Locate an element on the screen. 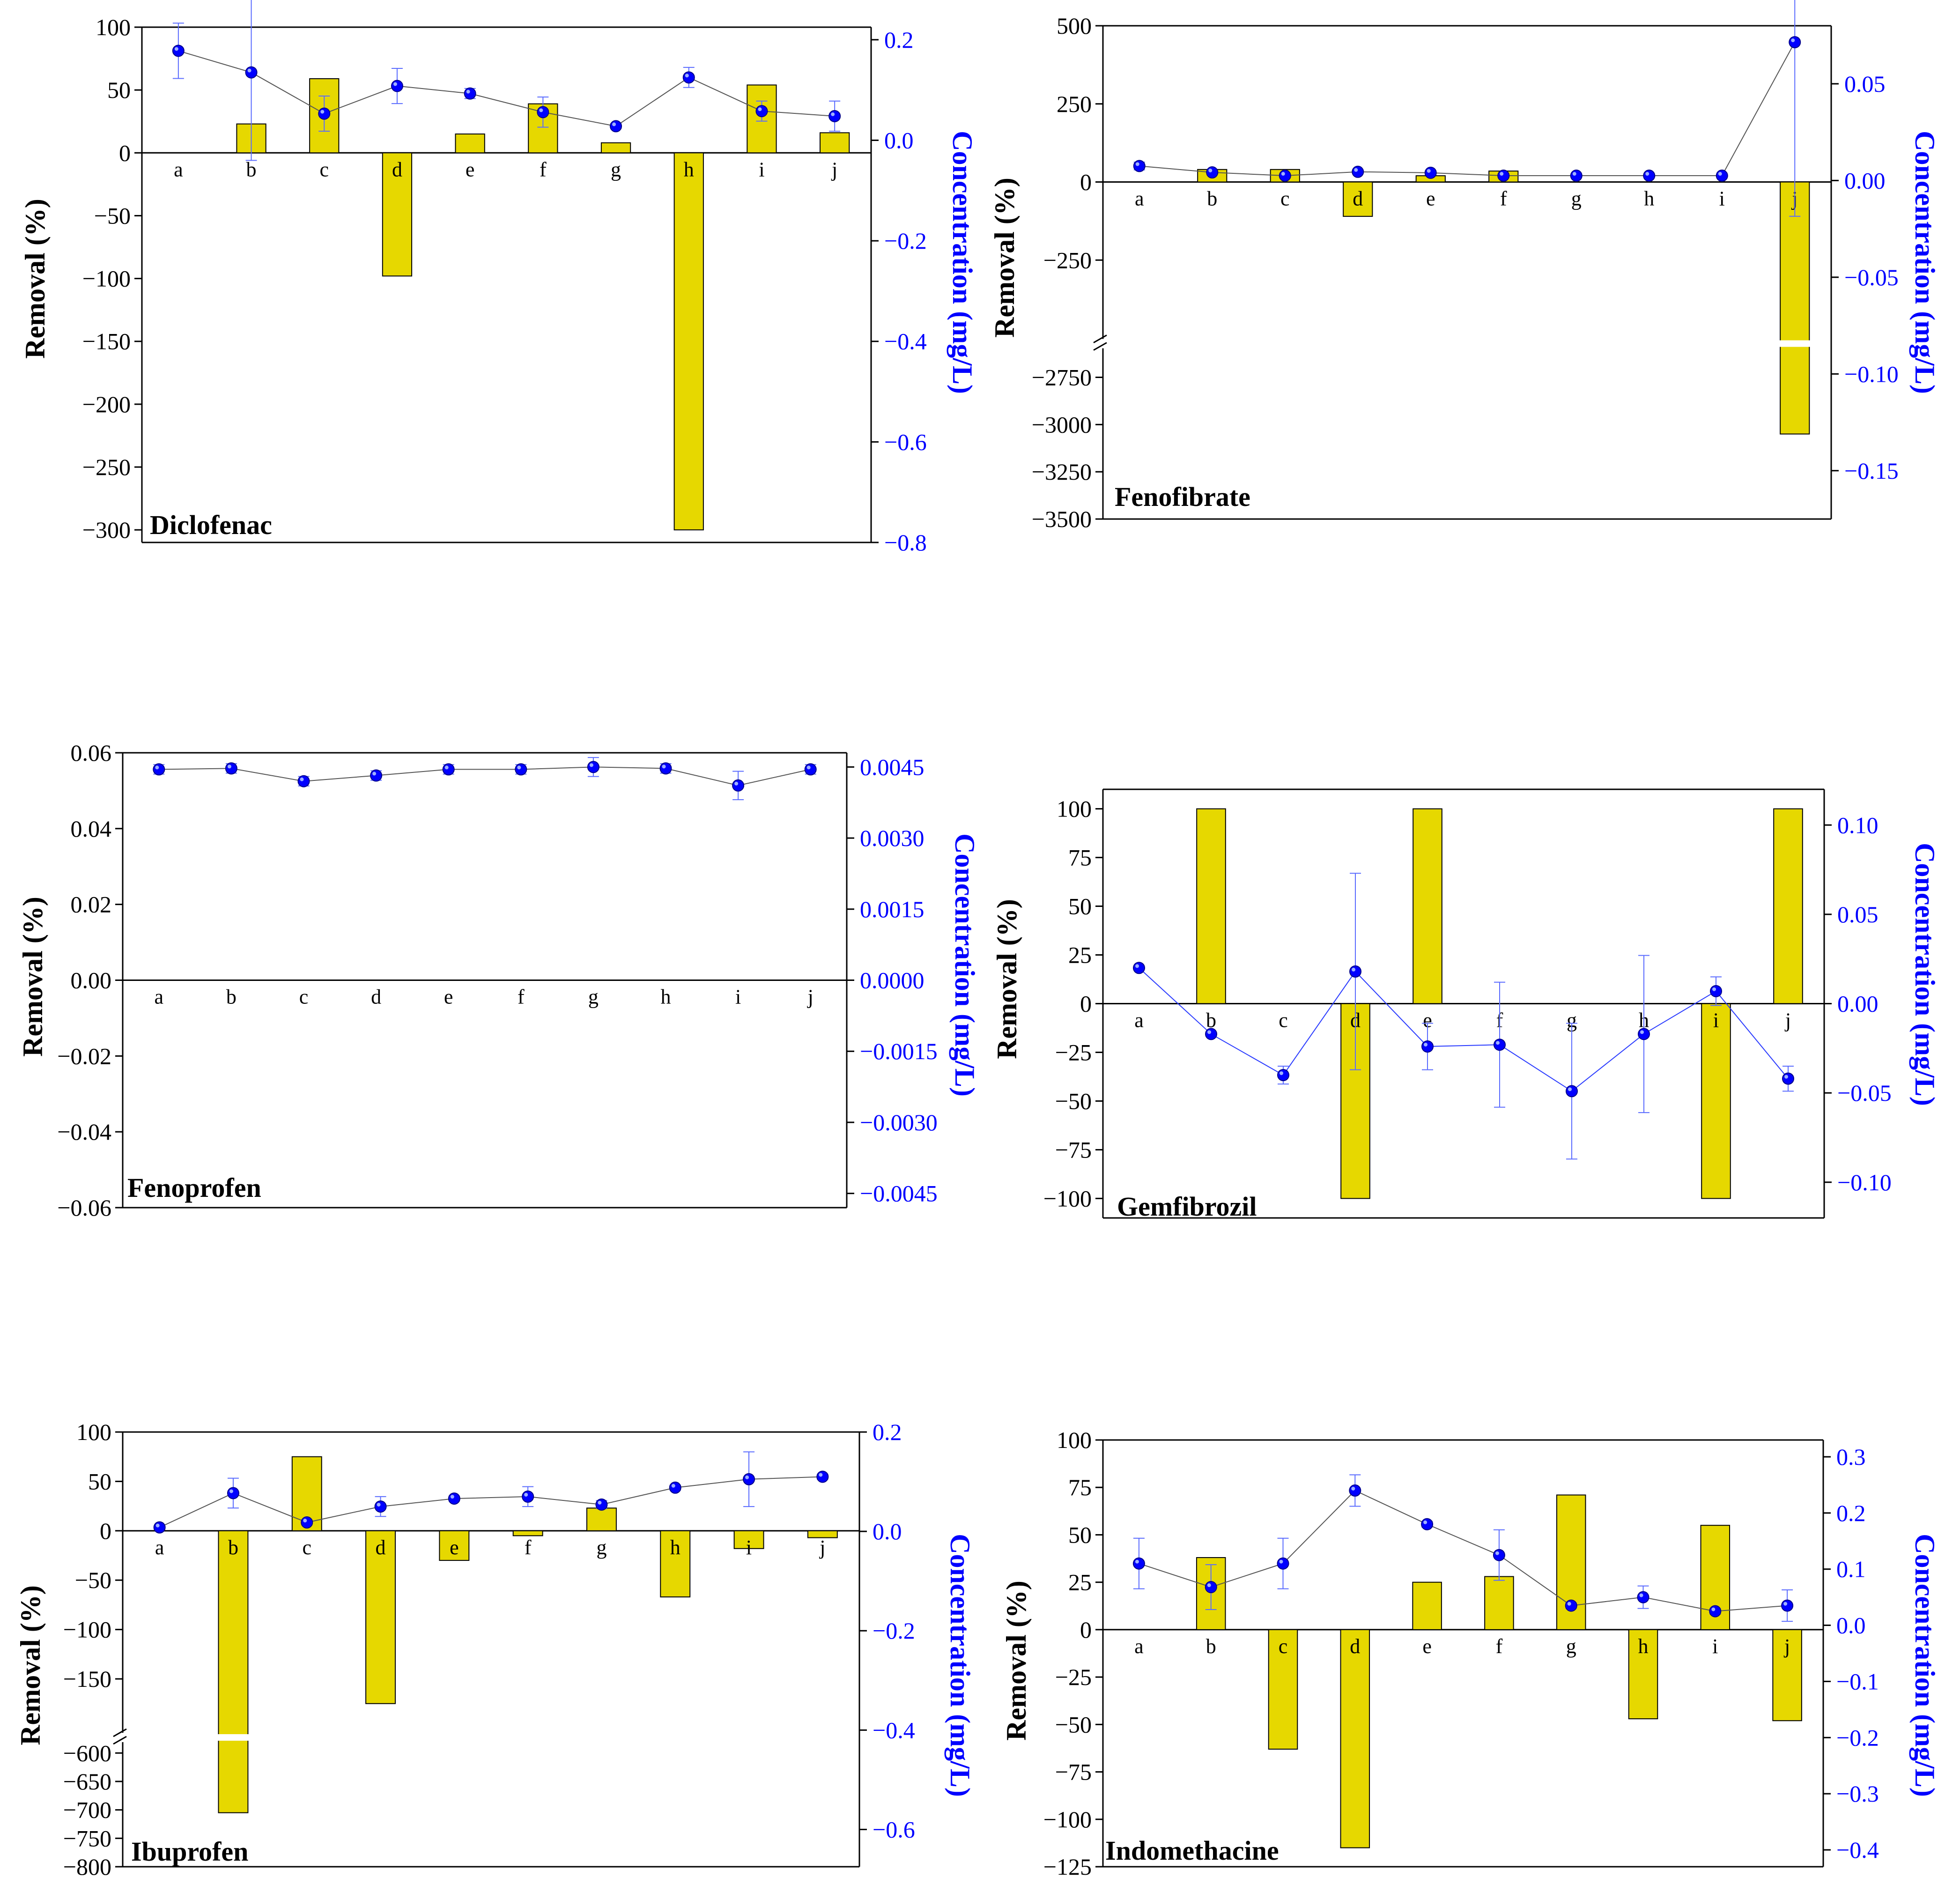  y-tick-label: −250 is located at coordinates (106, 467).